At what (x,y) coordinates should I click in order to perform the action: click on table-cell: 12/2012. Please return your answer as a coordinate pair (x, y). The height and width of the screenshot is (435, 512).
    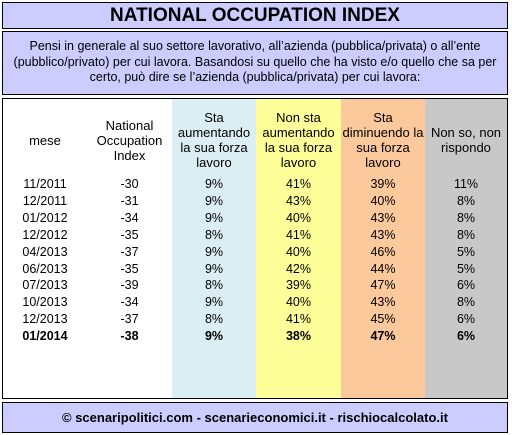
    Looking at the image, I should click on (45, 234).